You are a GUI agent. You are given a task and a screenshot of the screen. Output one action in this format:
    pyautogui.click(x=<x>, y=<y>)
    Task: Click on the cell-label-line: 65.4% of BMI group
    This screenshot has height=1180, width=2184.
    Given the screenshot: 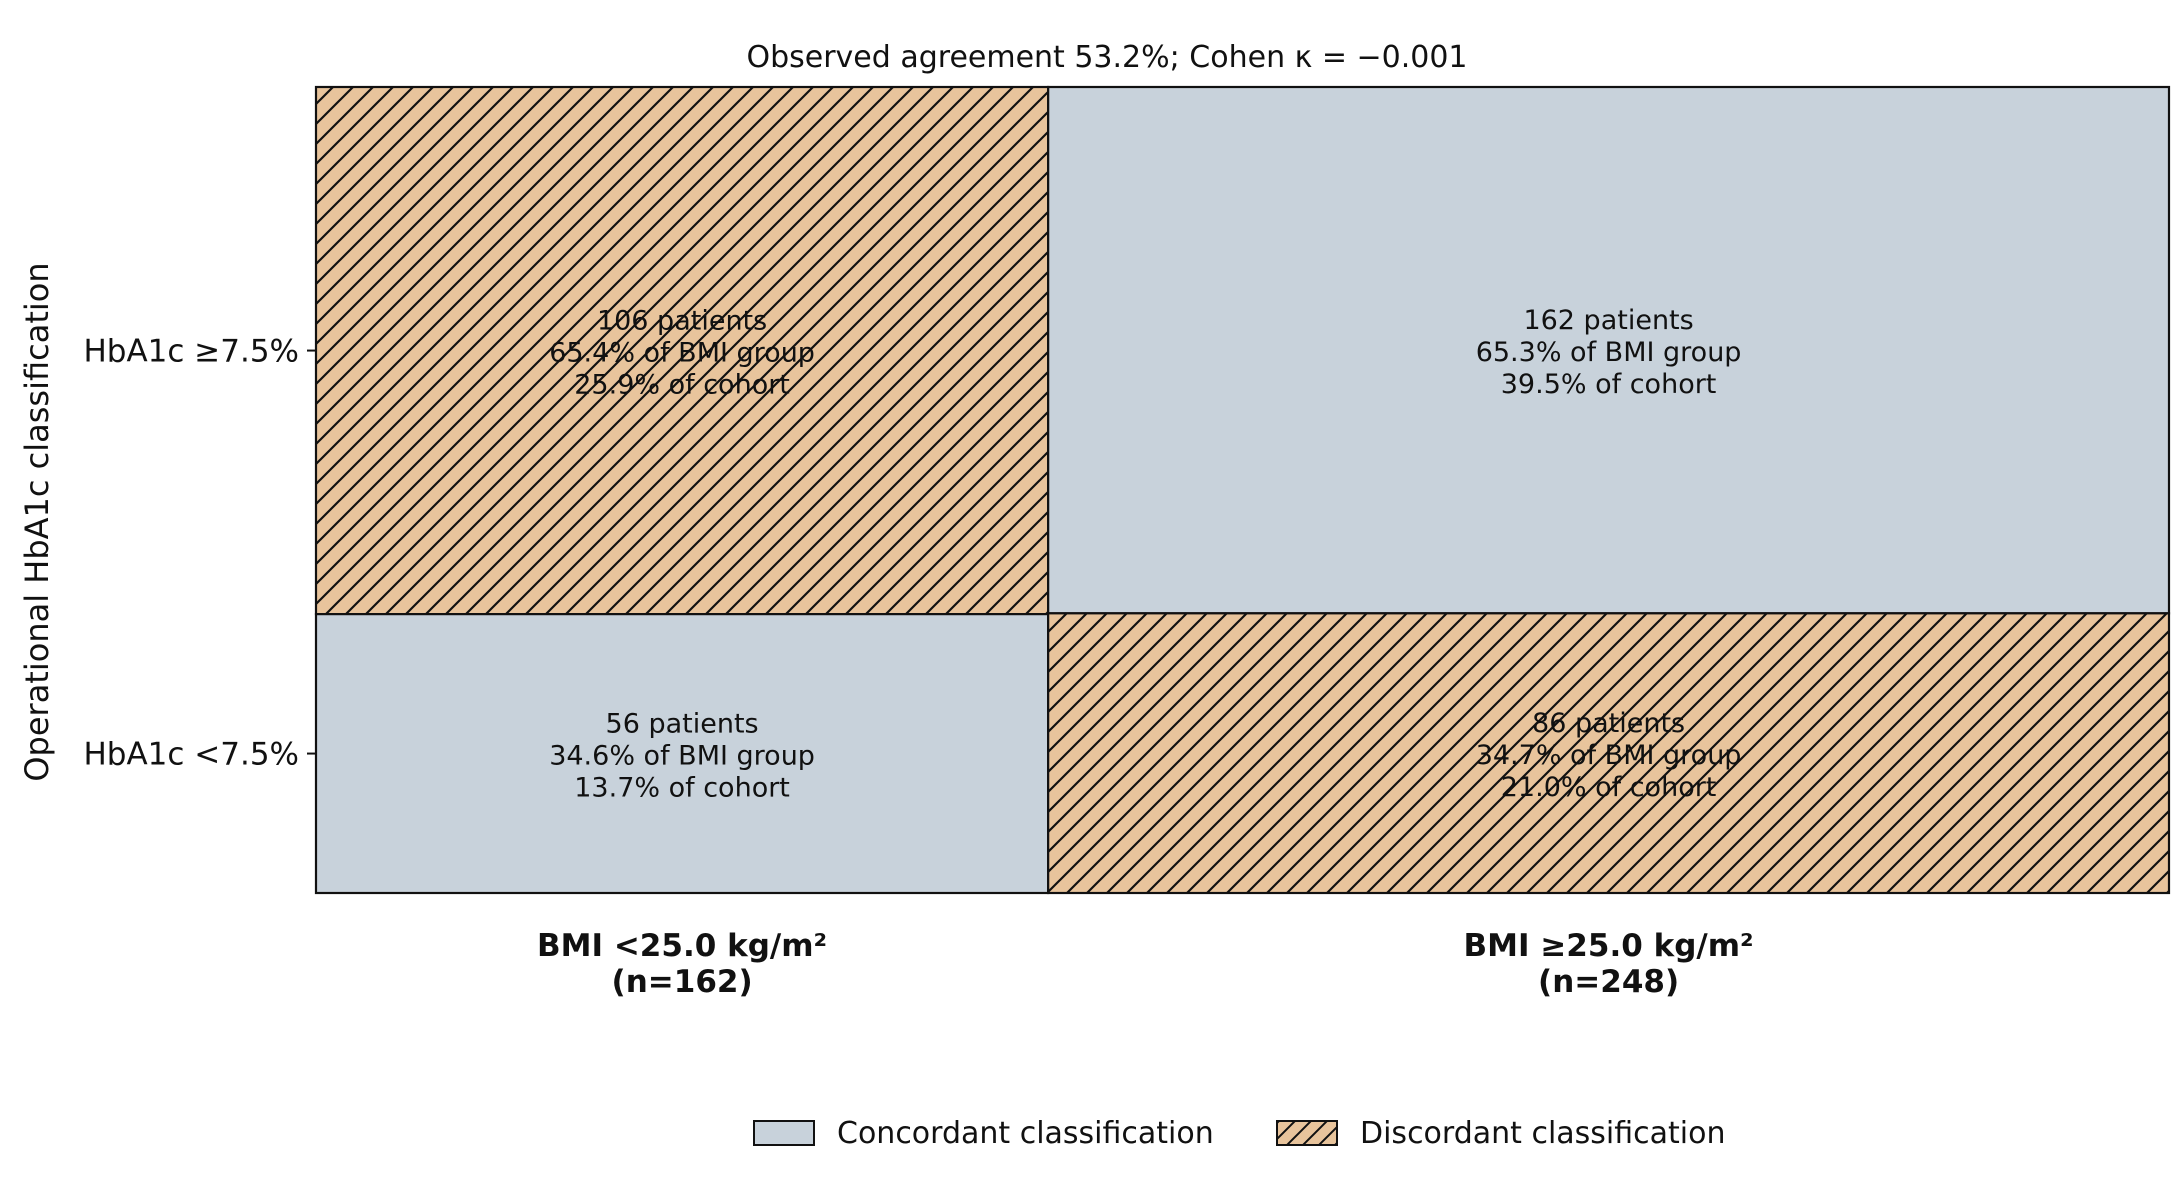 What is the action you would take?
    pyautogui.click(x=682, y=353)
    